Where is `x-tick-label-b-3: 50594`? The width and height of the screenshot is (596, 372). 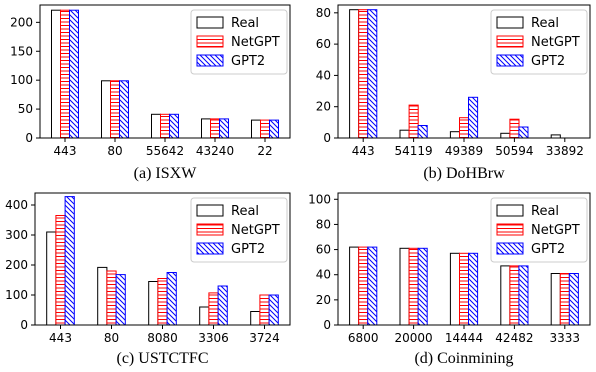
x-tick-label-b-3: 50594 is located at coordinates (514, 151).